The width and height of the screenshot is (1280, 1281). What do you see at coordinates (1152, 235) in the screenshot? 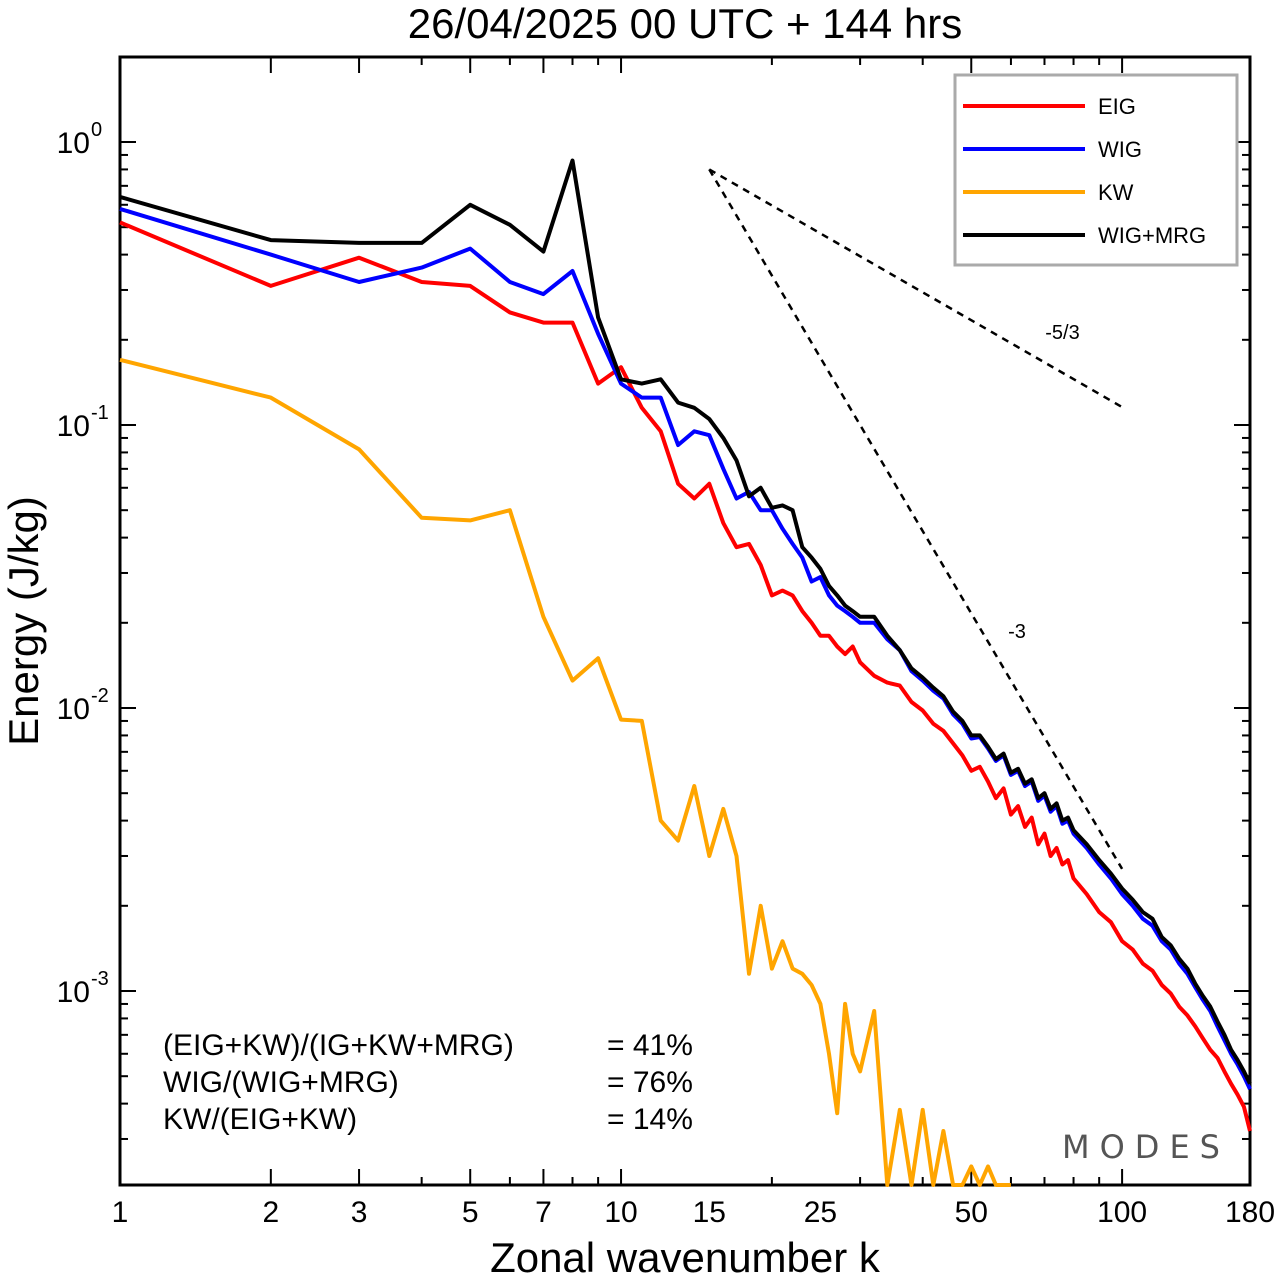
I see `legend-label: WIG+MRG` at bounding box center [1152, 235].